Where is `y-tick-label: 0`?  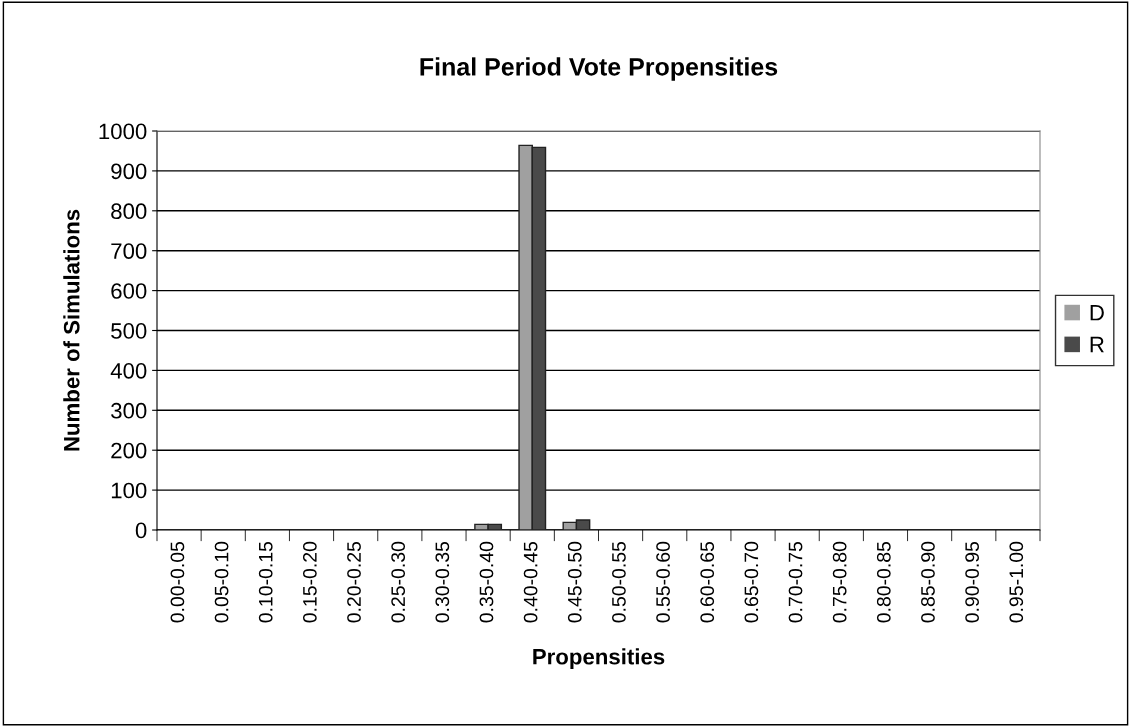
y-tick-label: 0 is located at coordinates (141, 530).